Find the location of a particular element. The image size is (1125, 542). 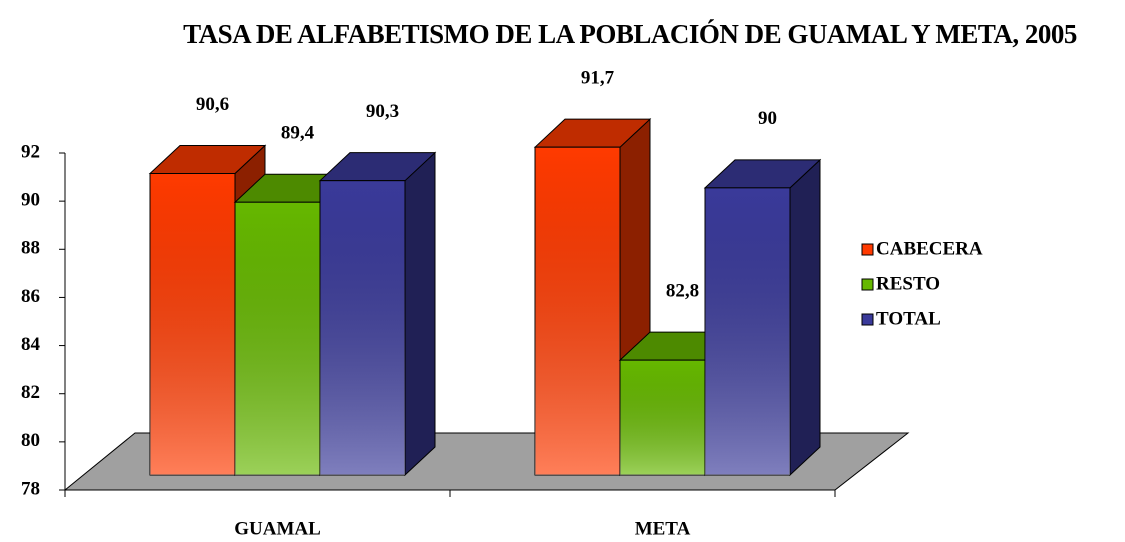

legend-label: CABECERA is located at coordinates (929, 248).